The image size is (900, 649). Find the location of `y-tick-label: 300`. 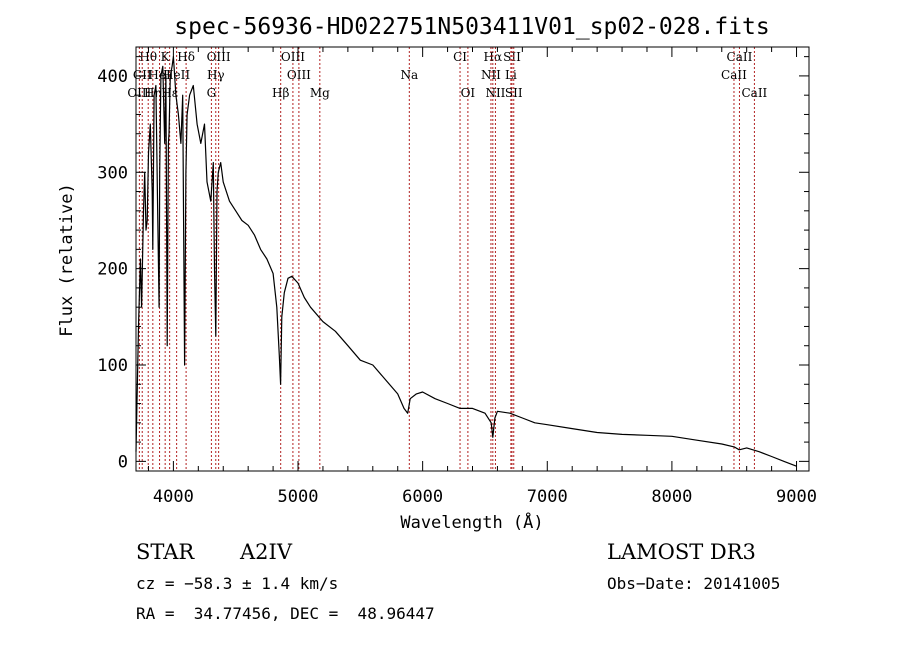

y-tick-label: 300 is located at coordinates (112, 173).